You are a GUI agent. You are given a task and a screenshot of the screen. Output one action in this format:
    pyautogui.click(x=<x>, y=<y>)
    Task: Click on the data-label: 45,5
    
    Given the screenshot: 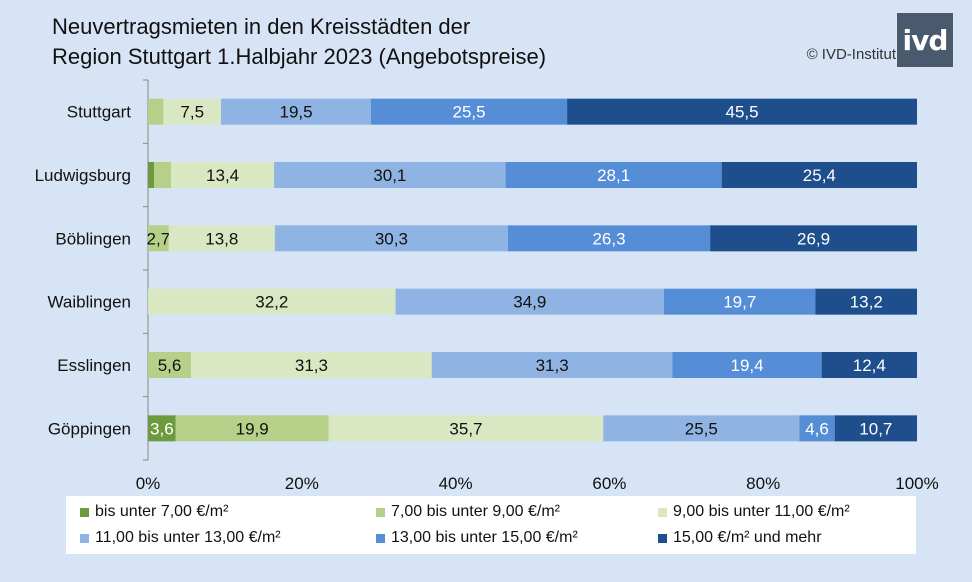 What is the action you would take?
    pyautogui.click(x=742, y=112)
    